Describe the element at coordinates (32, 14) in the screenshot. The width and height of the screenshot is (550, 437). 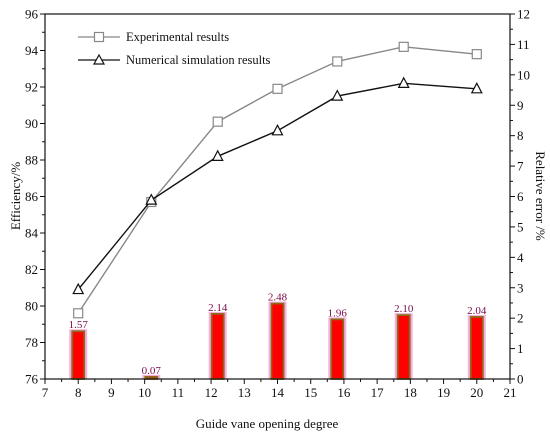
I see `y-left-tick-label: 96` at that location.